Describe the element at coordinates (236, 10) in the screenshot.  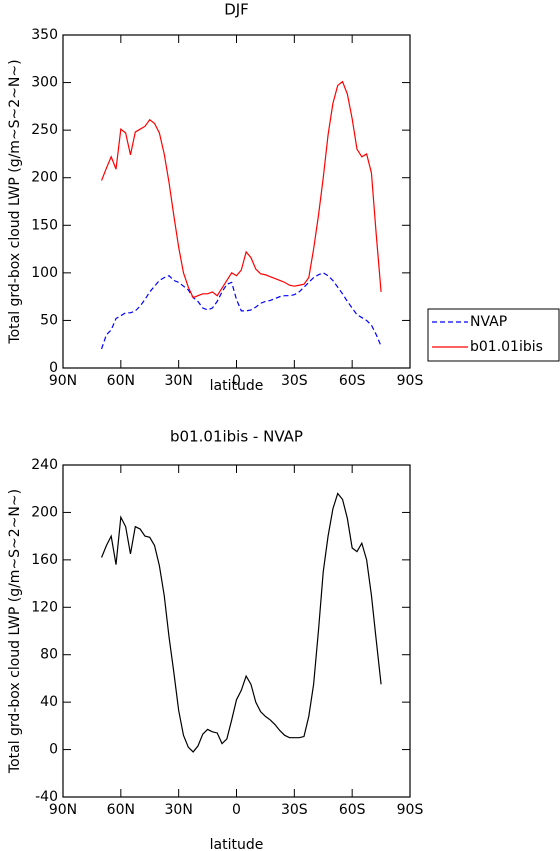
I see `chart-title: DJF` at that location.